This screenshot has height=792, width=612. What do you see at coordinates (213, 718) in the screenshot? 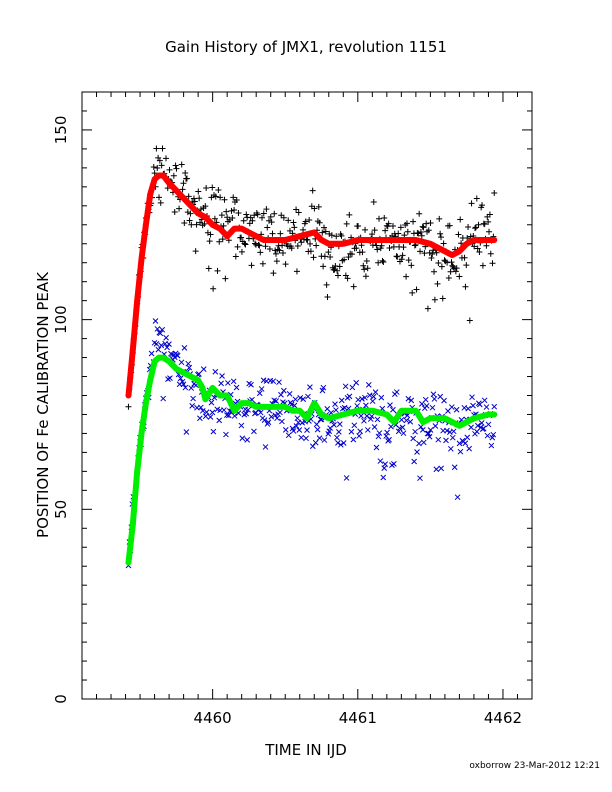
I see `x-tick-label: 4460` at bounding box center [213, 718].